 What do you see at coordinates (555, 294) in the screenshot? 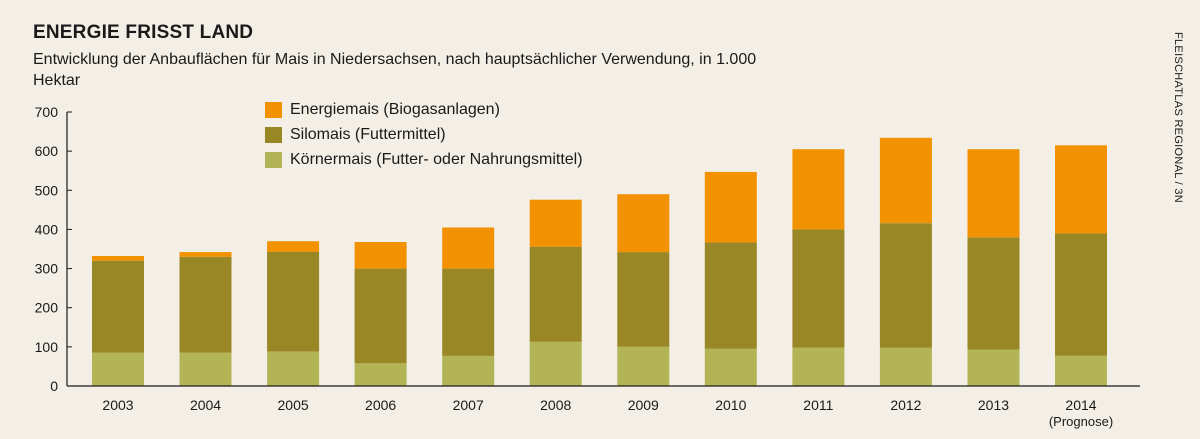
I see `bar-silomais-2008` at bounding box center [555, 294].